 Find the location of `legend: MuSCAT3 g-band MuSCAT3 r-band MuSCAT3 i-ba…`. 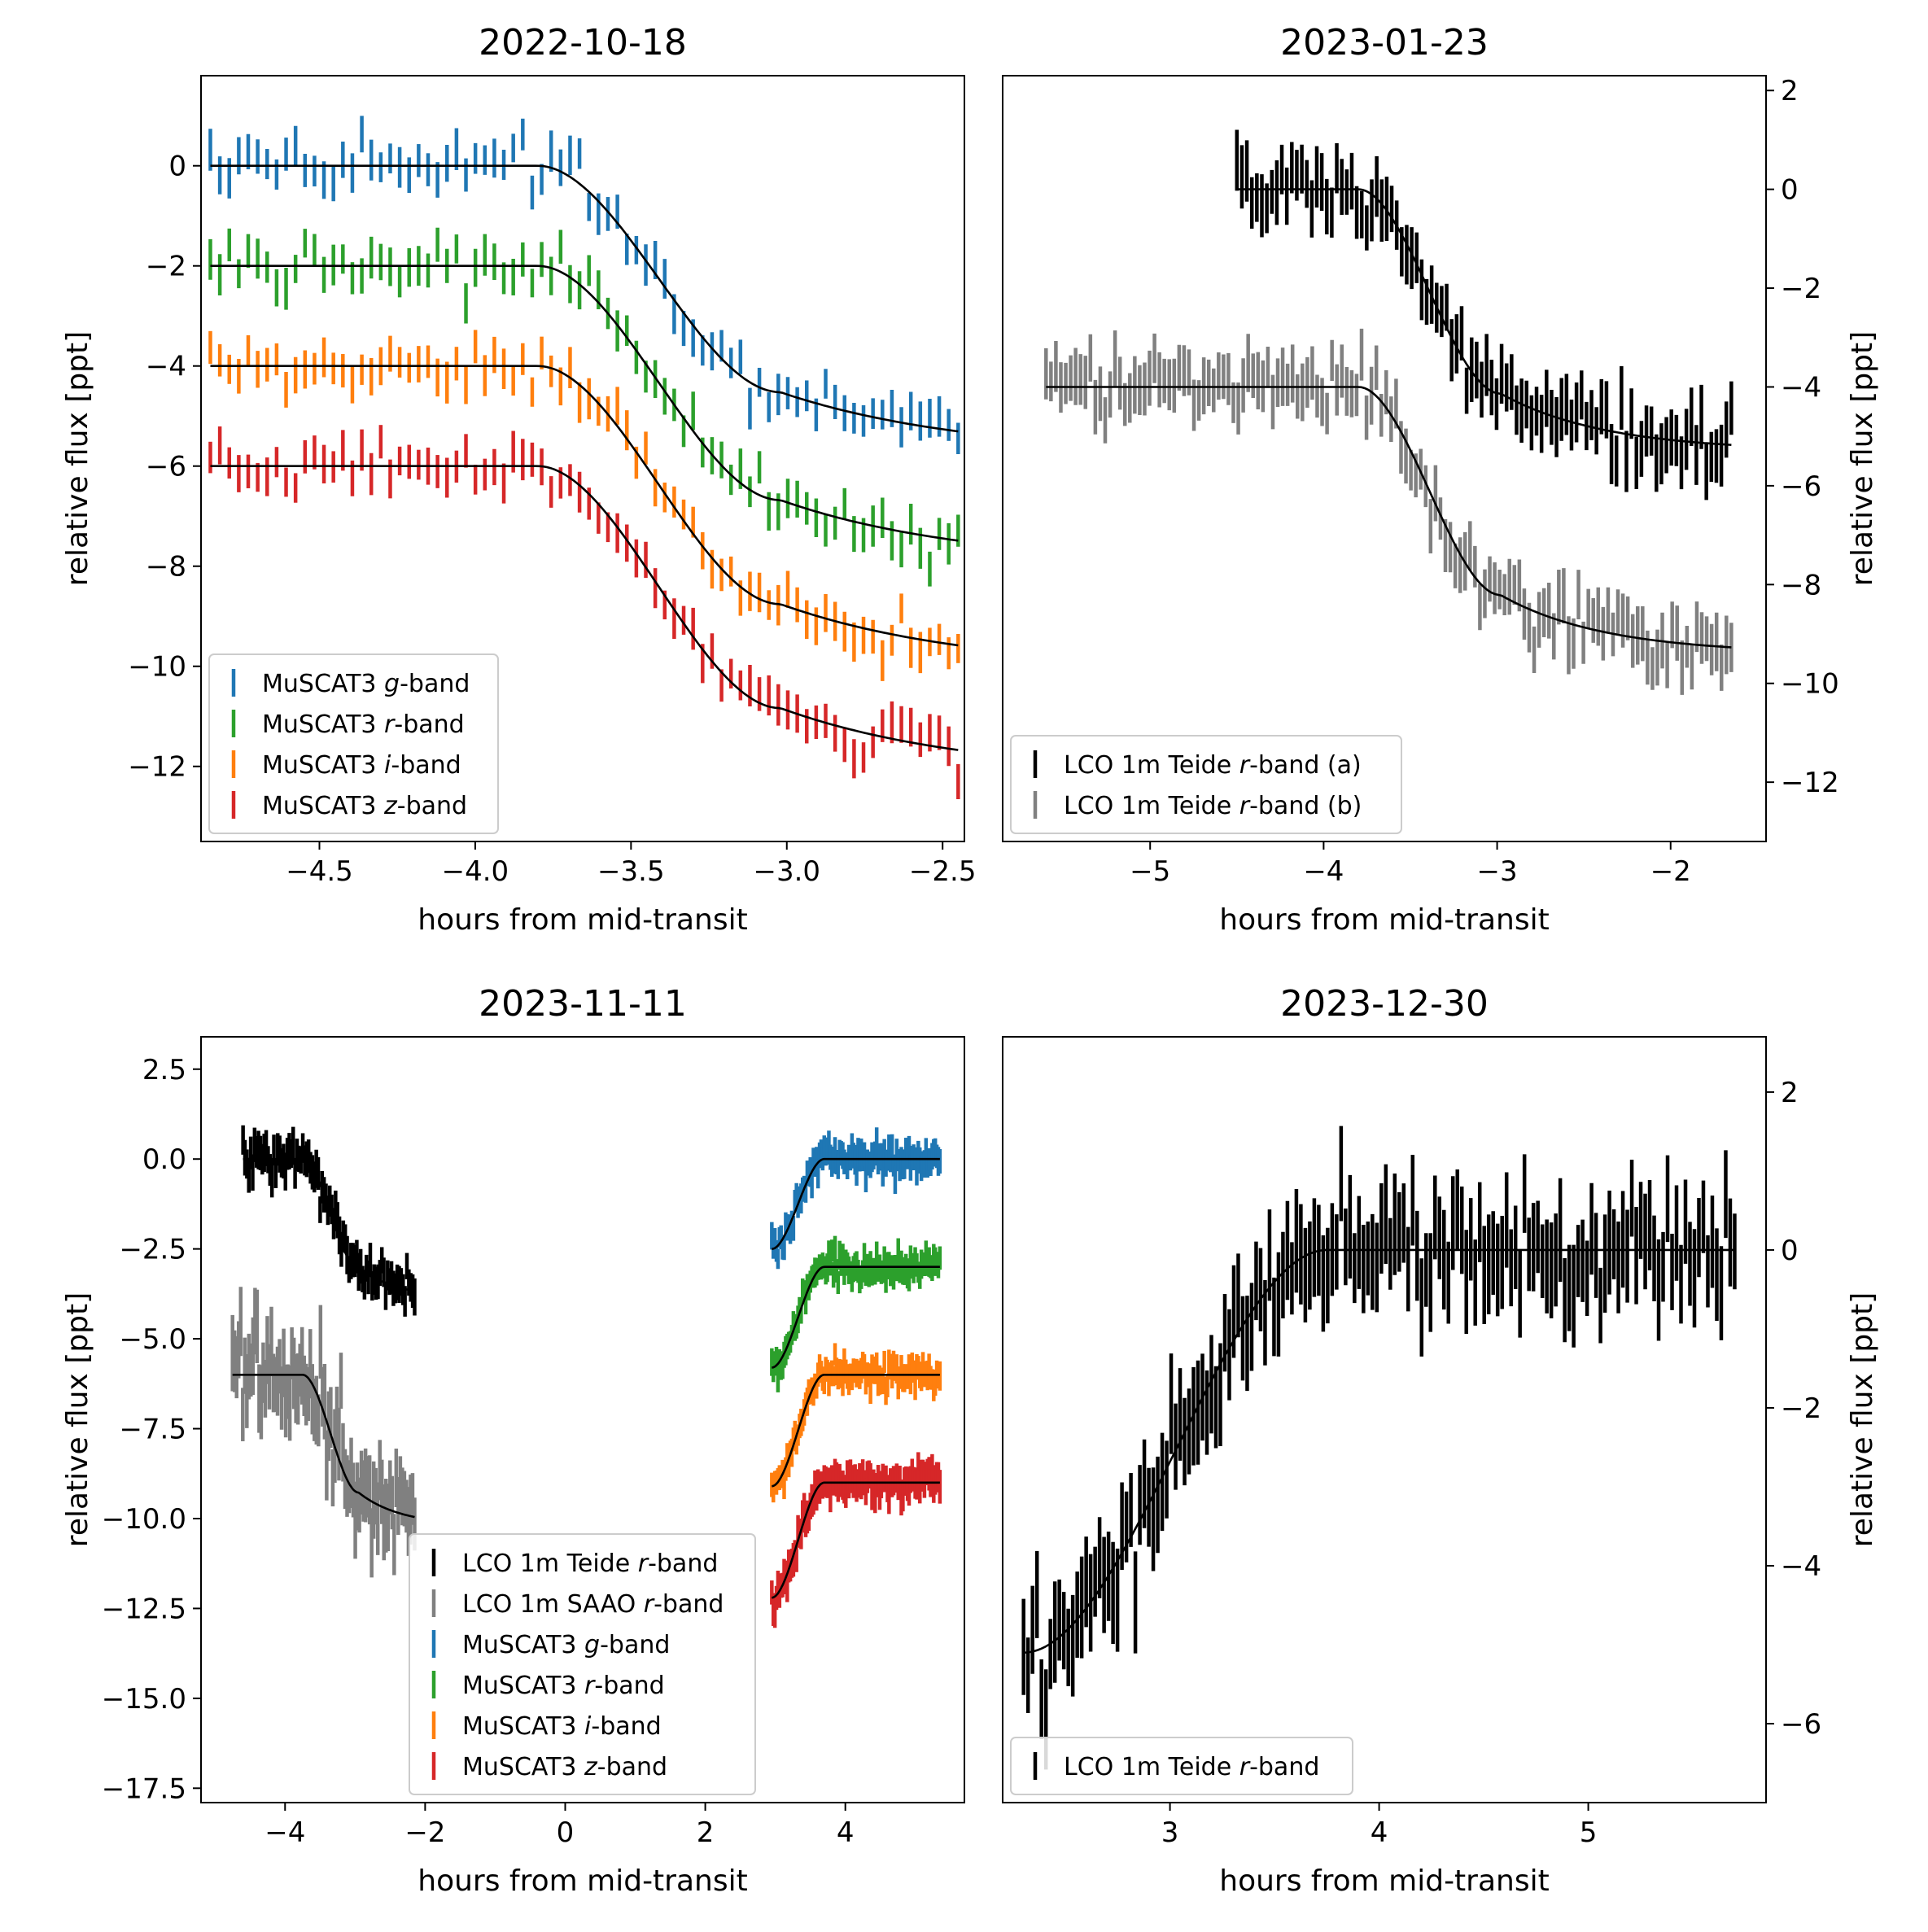

legend: MuSCAT3 g-band MuSCAT3 r-band MuSCAT3 i-ba… is located at coordinates (353, 744).